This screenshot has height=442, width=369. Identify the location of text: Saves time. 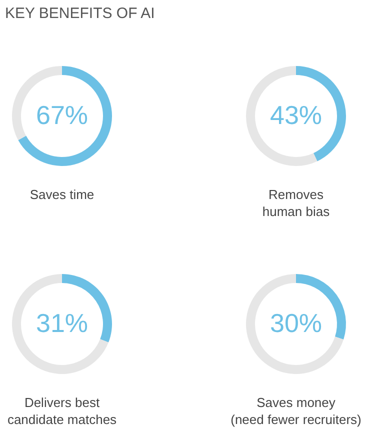
(62, 194).